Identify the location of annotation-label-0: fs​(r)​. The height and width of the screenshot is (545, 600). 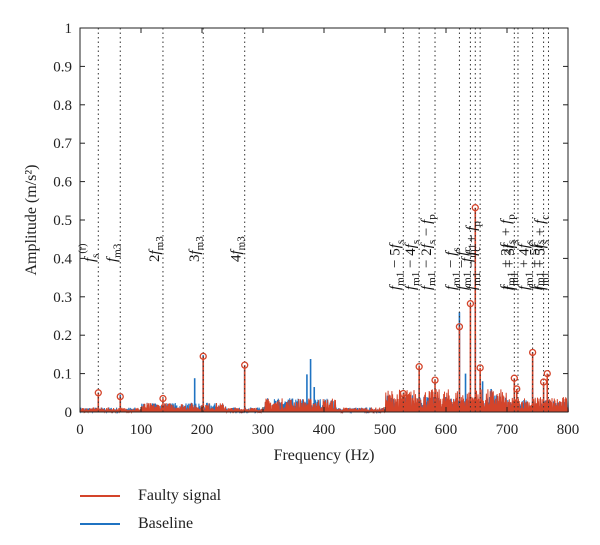
(89, 253).